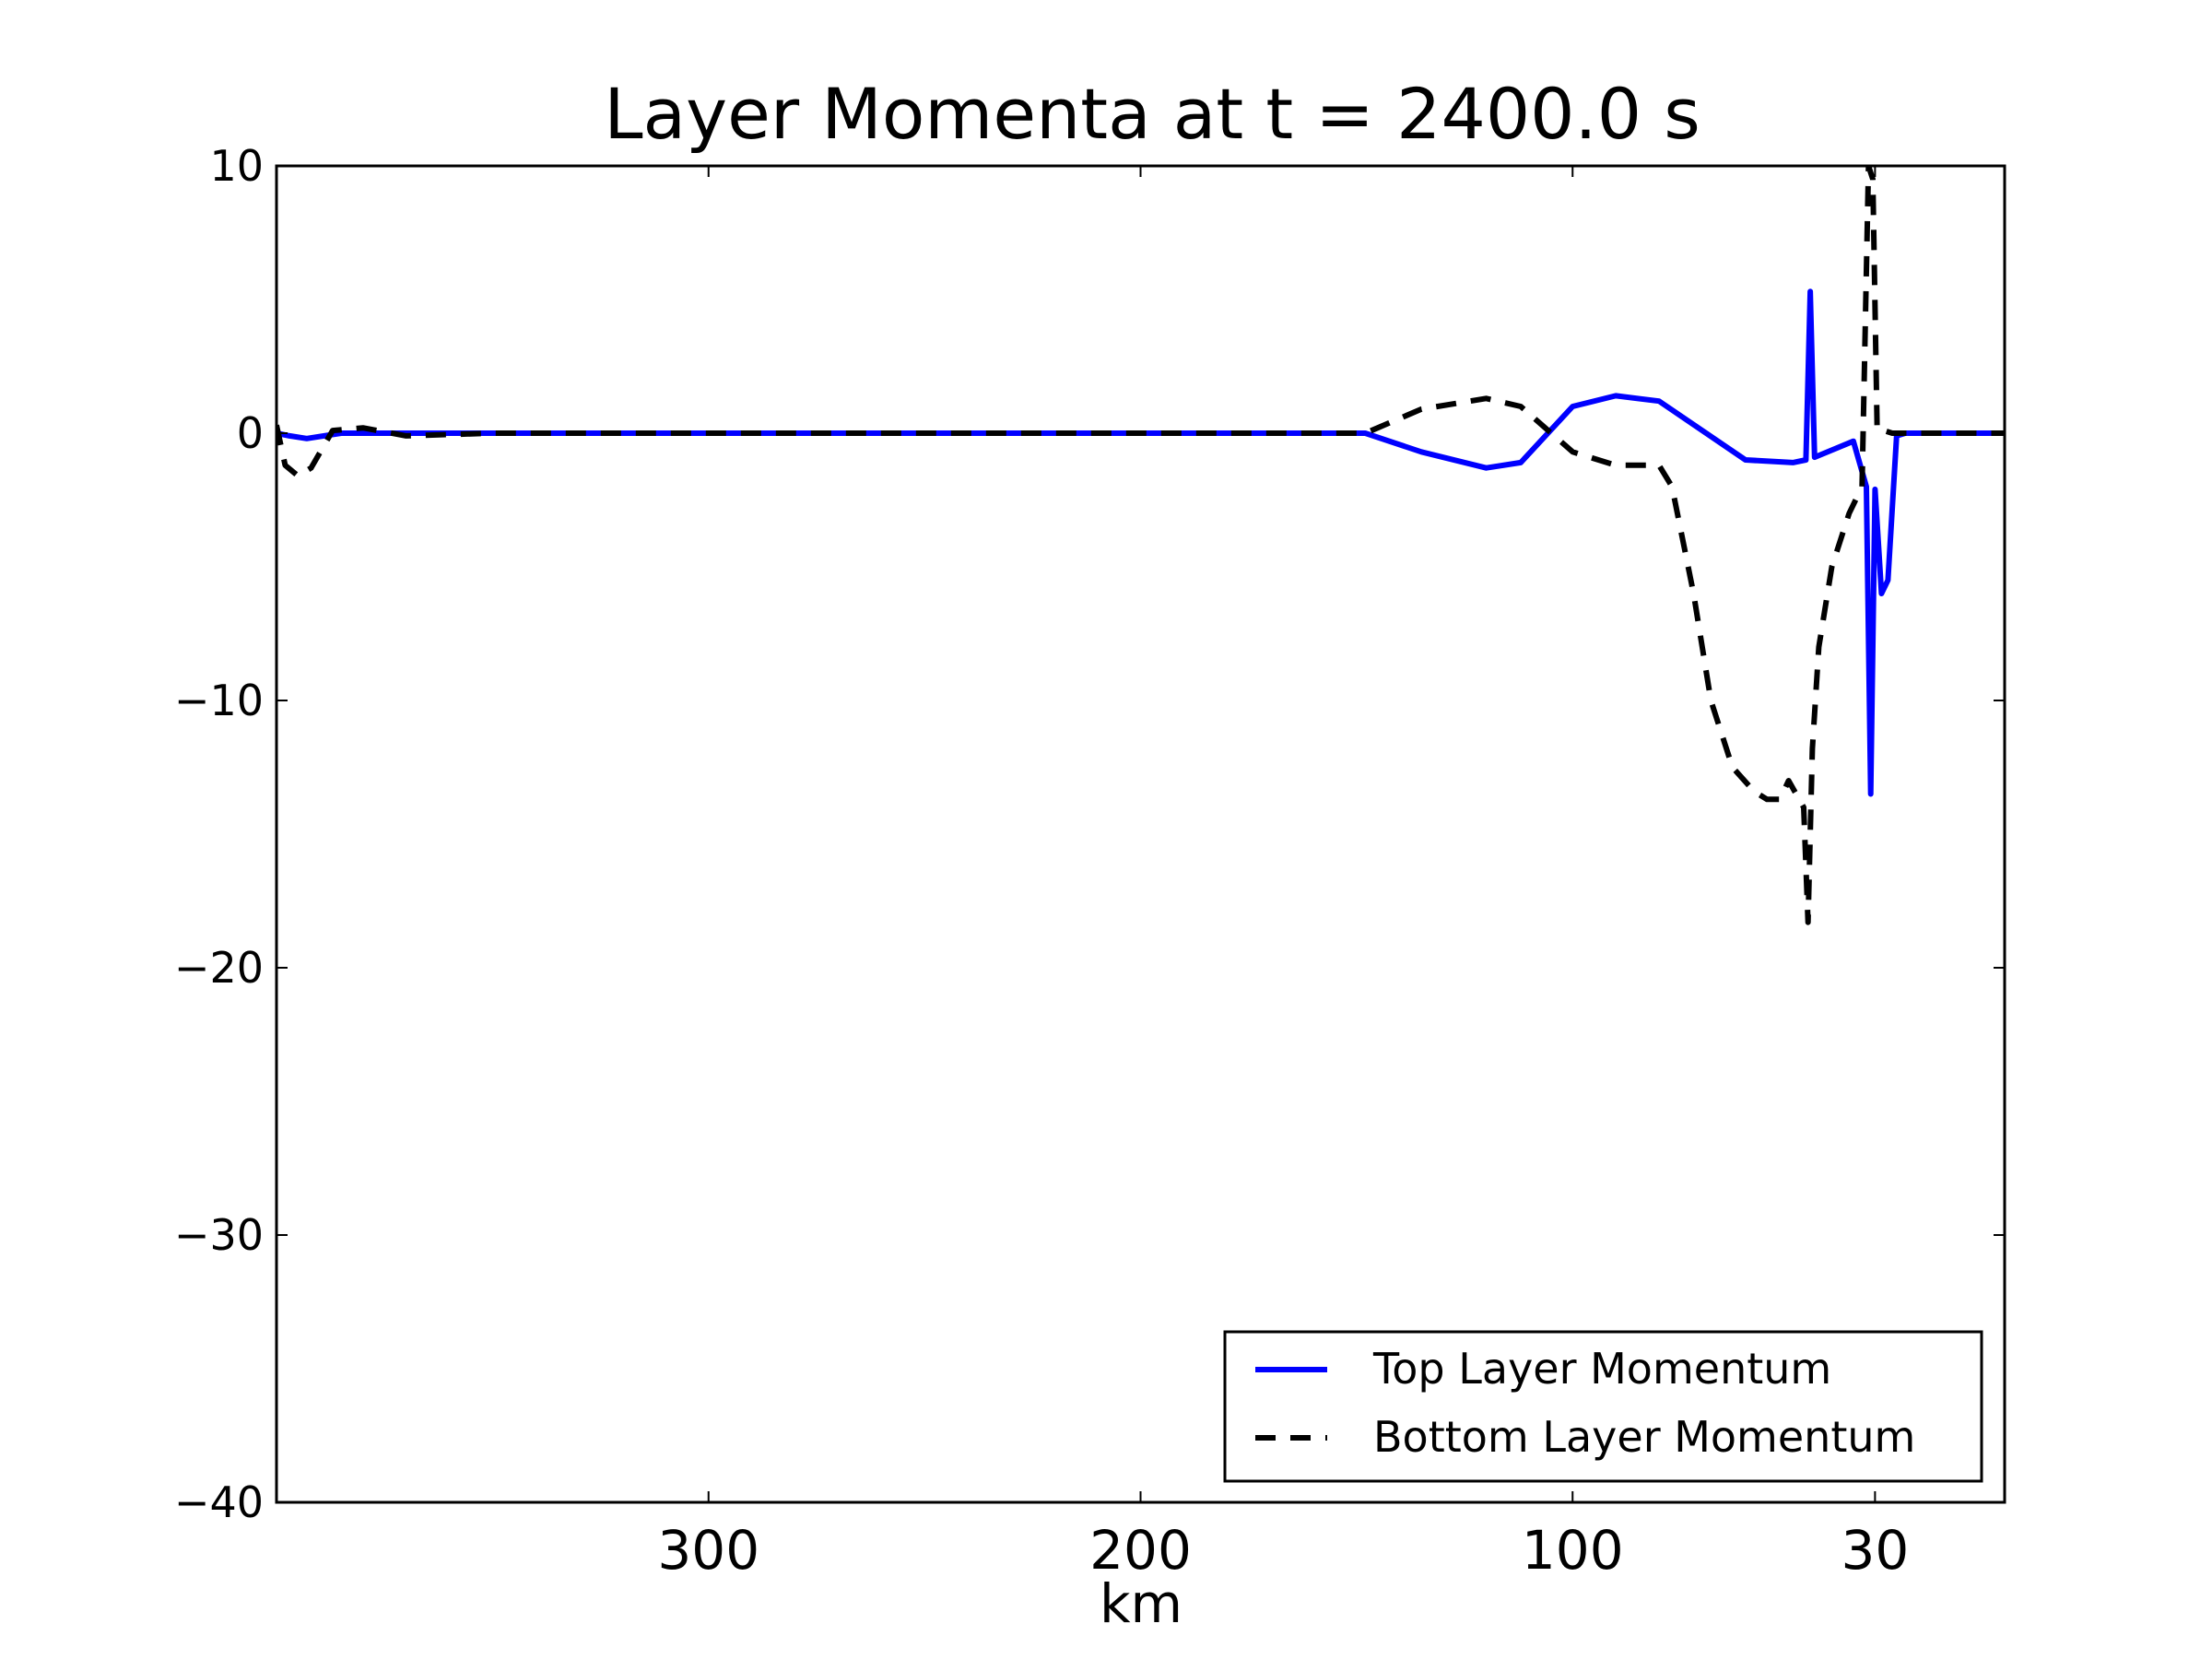  What do you see at coordinates (1573, 1550) in the screenshot?
I see `x-tick-label: 100` at bounding box center [1573, 1550].